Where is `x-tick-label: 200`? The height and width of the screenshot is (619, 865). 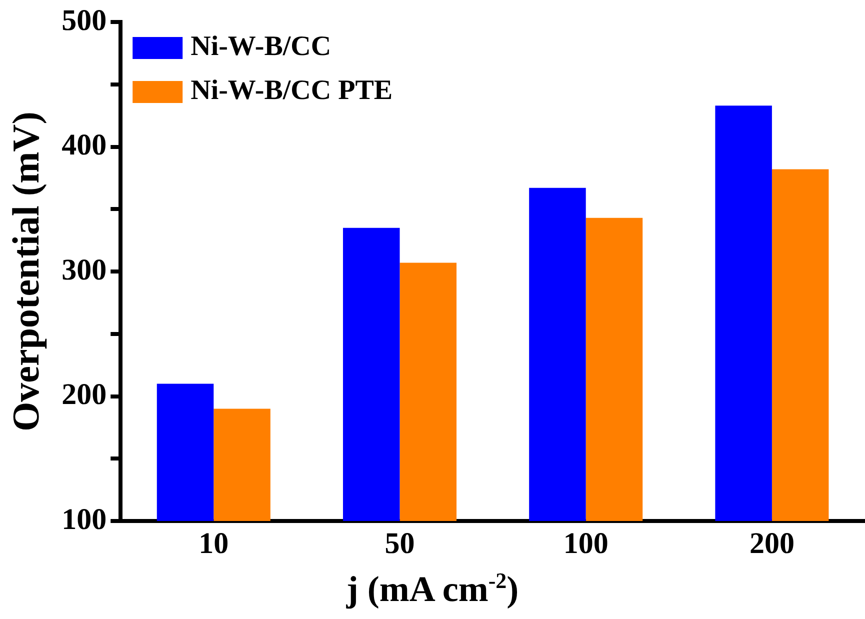
x-tick-label: 200 is located at coordinates (771, 543).